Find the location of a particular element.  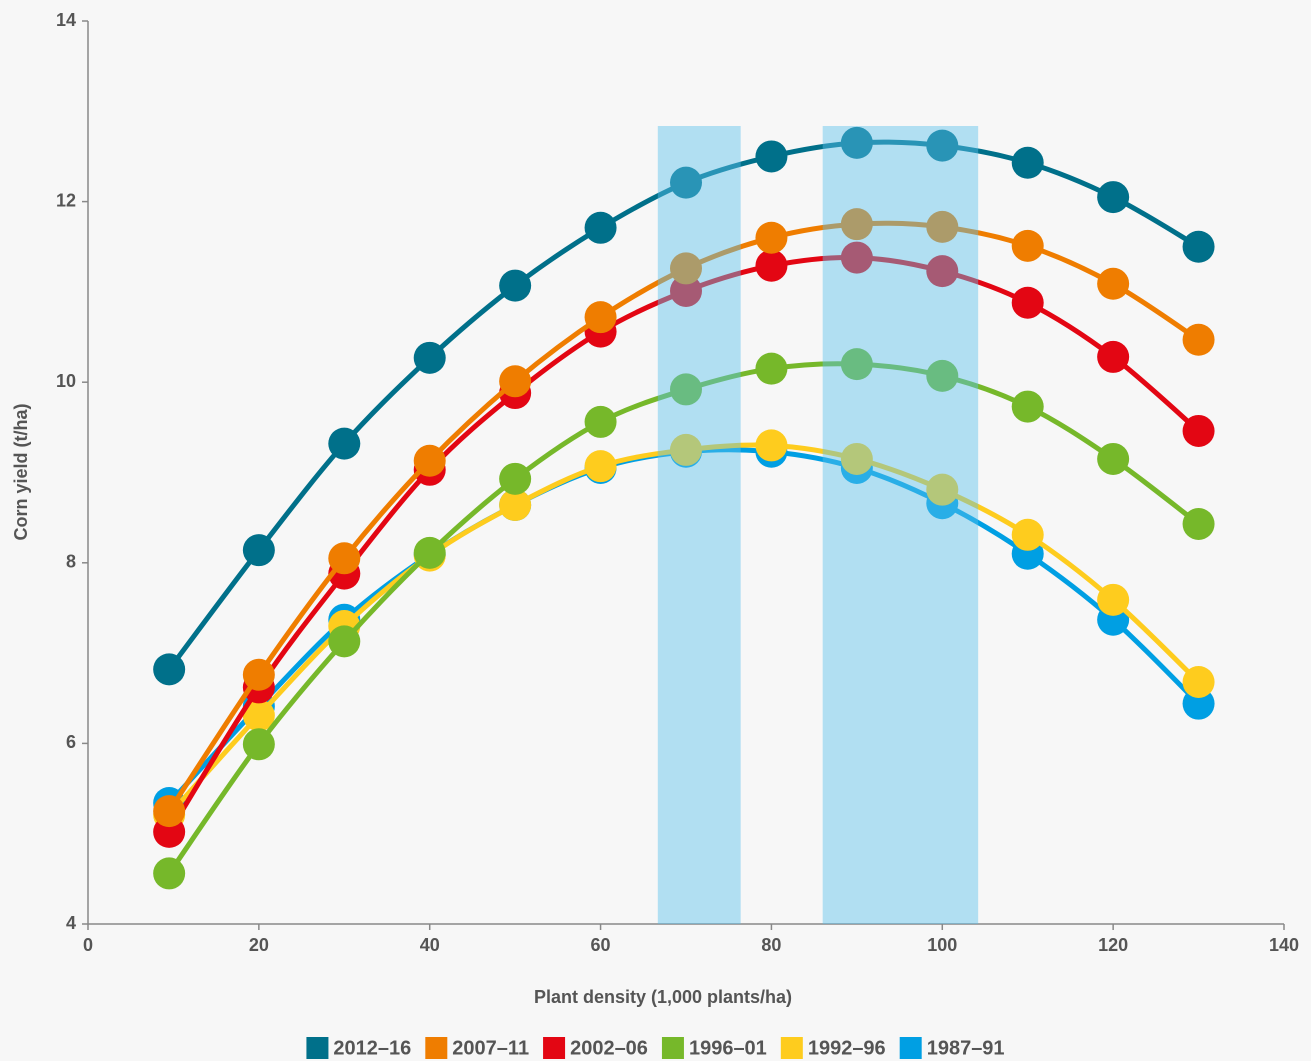

legend-item: 2002–06 is located at coordinates (595, 1048).